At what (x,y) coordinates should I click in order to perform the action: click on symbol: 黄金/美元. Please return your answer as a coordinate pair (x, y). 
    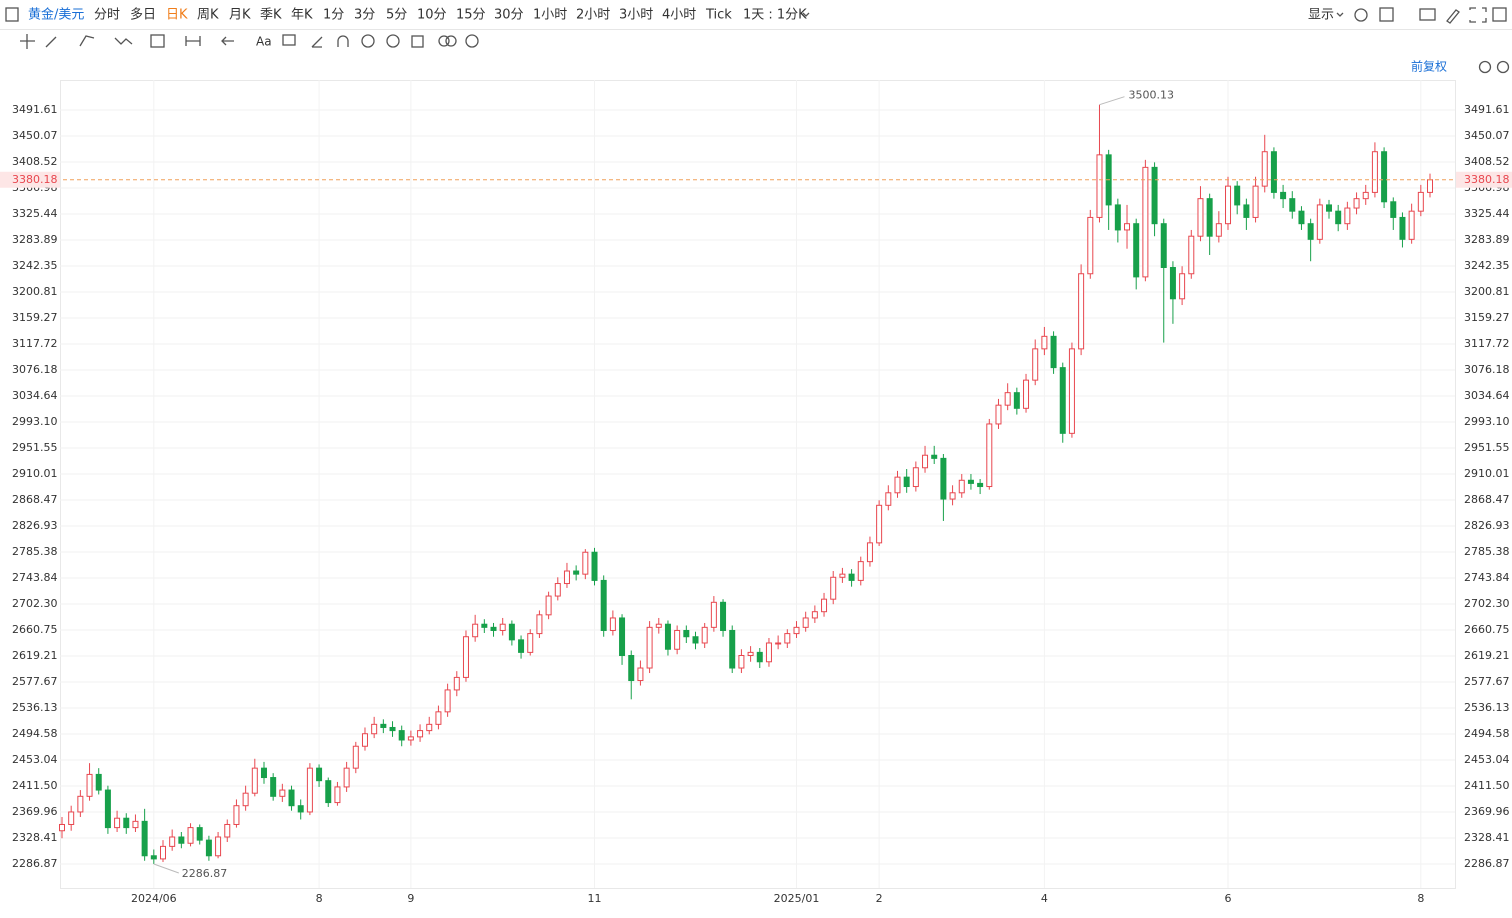
    Looking at the image, I should click on (56, 15).